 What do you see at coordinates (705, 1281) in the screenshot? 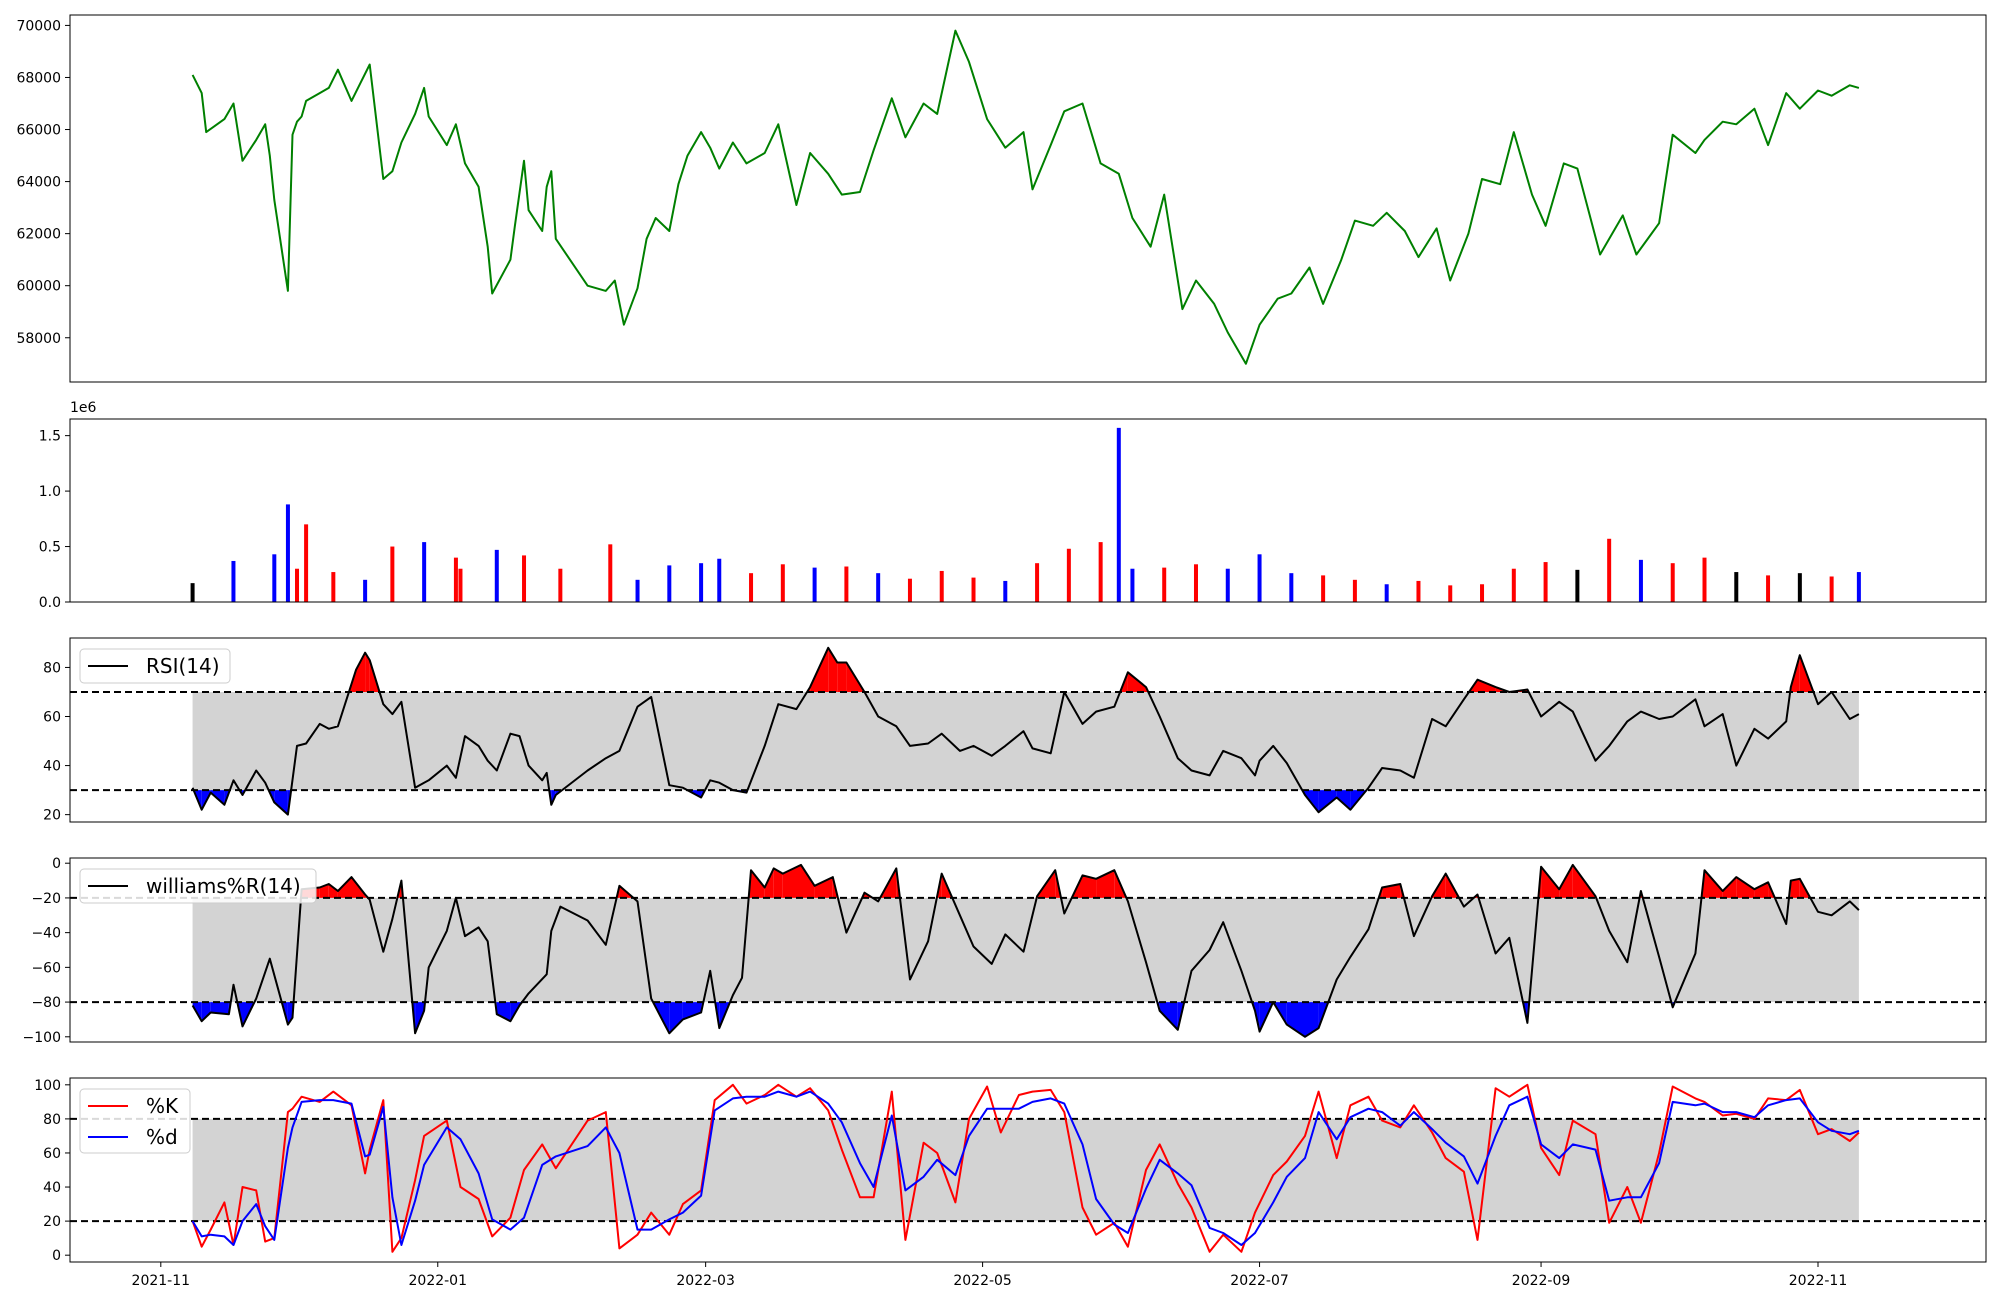
I see `x-tick-label: 2022-03` at bounding box center [705, 1281].